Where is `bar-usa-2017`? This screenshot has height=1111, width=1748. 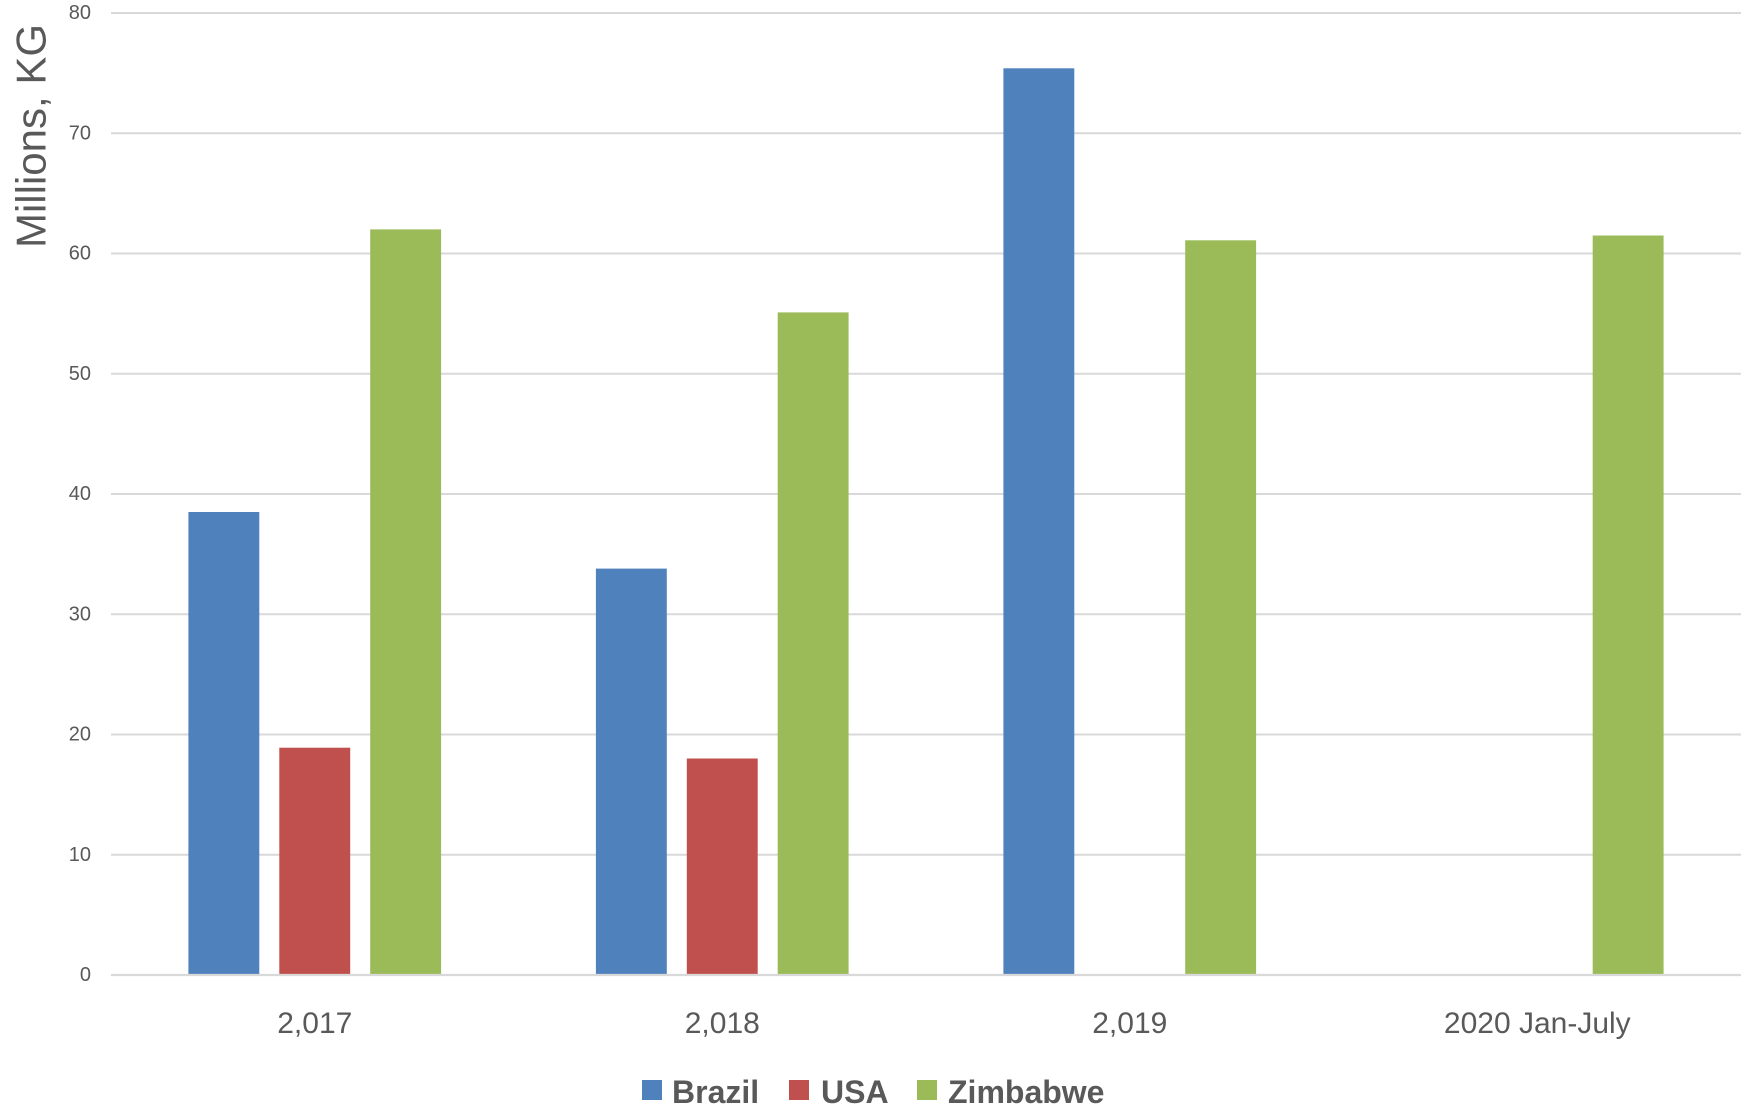 bar-usa-2017 is located at coordinates (315, 861).